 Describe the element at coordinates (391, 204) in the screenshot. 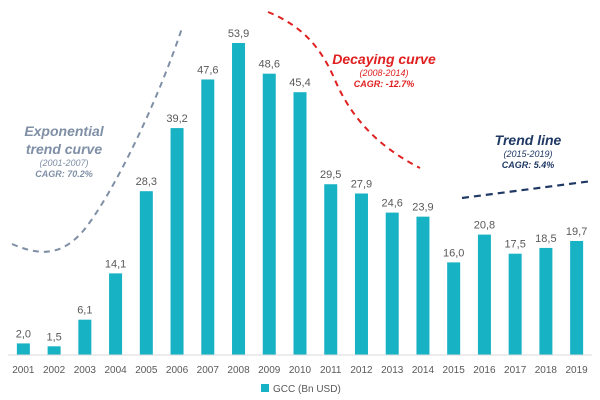

I see `bar-value-label-2013: 24,6` at that location.